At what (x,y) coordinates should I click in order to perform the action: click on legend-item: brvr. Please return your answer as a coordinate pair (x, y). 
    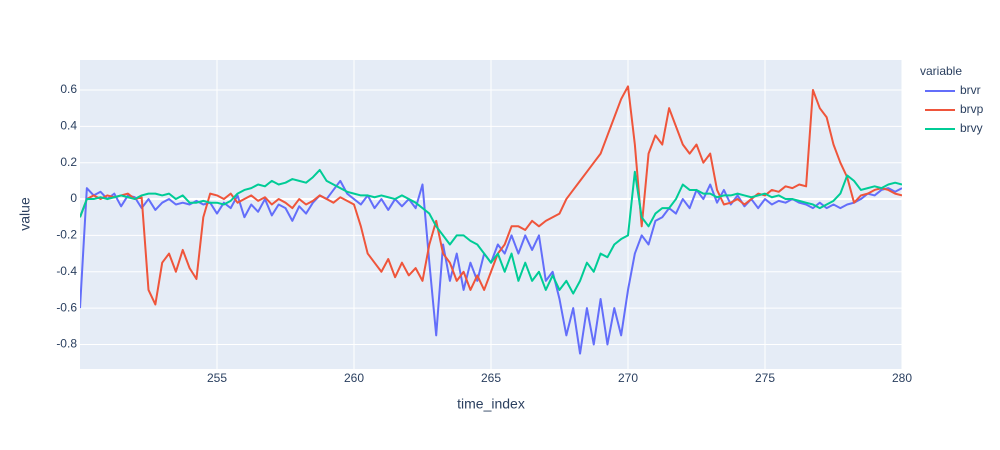
    Looking at the image, I should click on (953, 90).